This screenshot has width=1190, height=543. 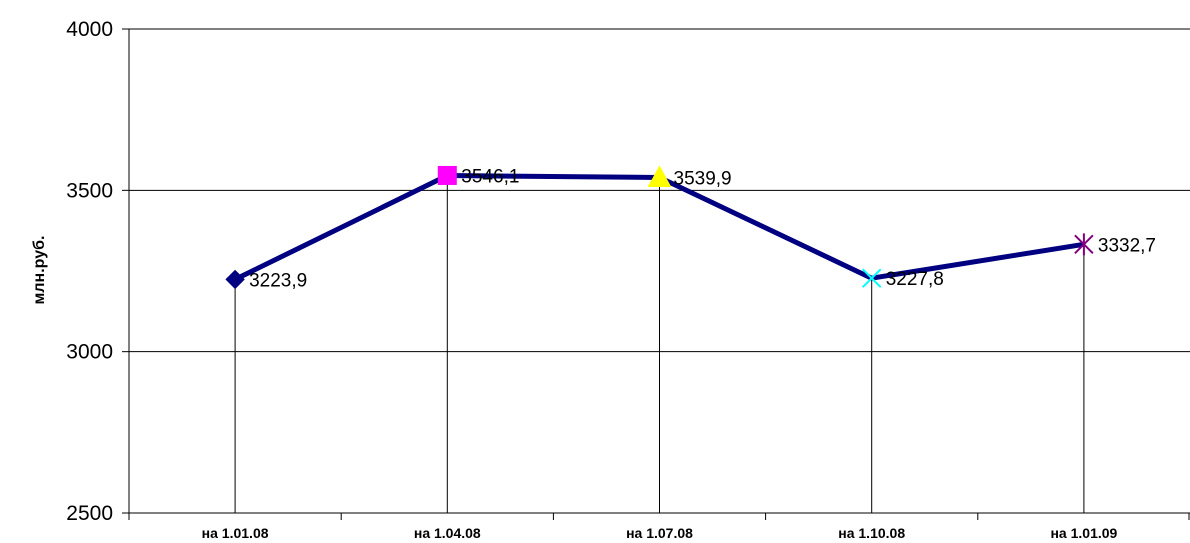 I want to click on x-tick-label: на 1.04.08, so click(x=447, y=533).